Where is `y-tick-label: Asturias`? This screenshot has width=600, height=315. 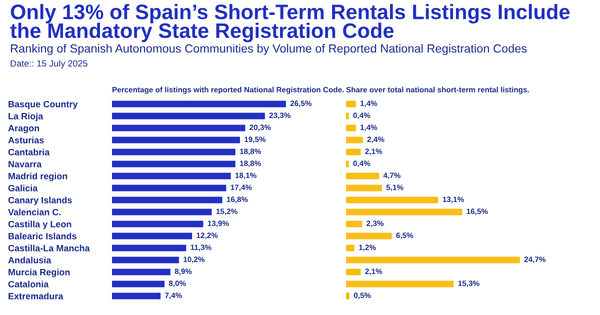 y-tick-label: Asturias is located at coordinates (26, 140).